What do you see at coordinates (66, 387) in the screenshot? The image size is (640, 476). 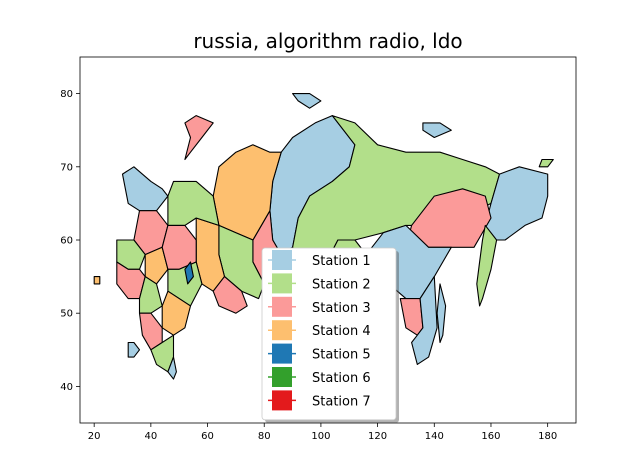 I see `y-tick-label: 40` at bounding box center [66, 387].